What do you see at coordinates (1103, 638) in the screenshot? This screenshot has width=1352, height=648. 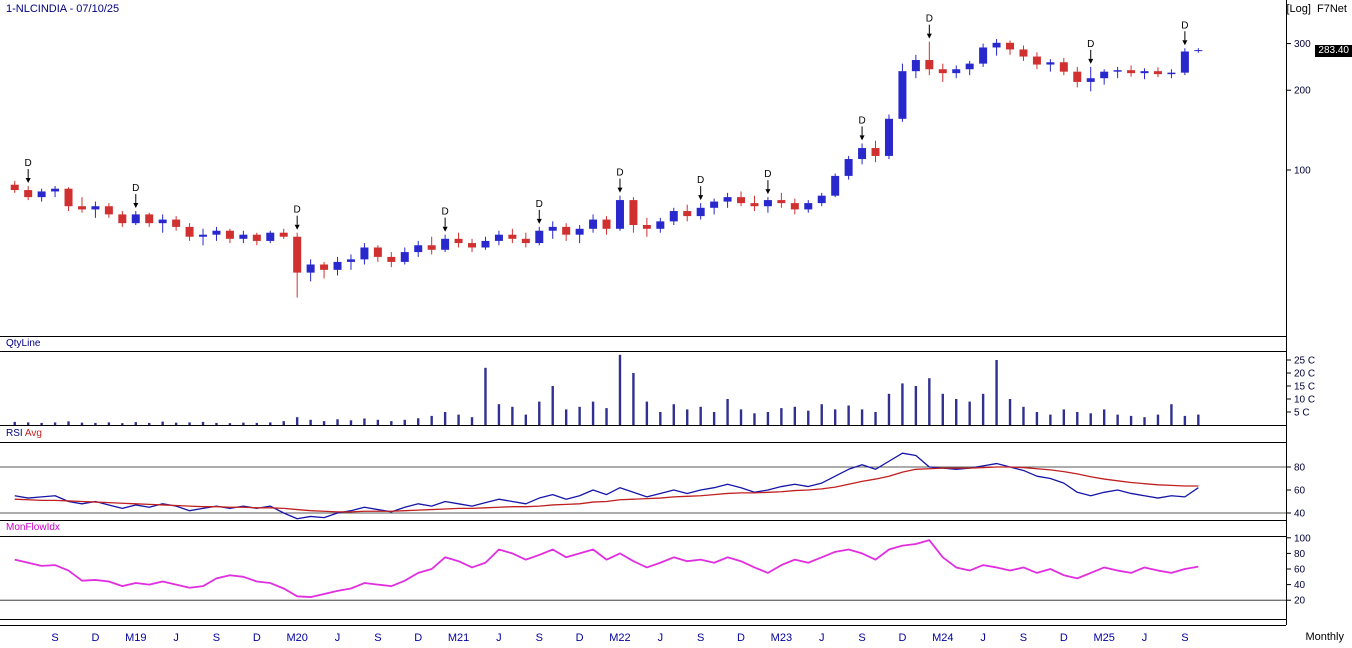 I see `x-axis-label: M25` at bounding box center [1103, 638].